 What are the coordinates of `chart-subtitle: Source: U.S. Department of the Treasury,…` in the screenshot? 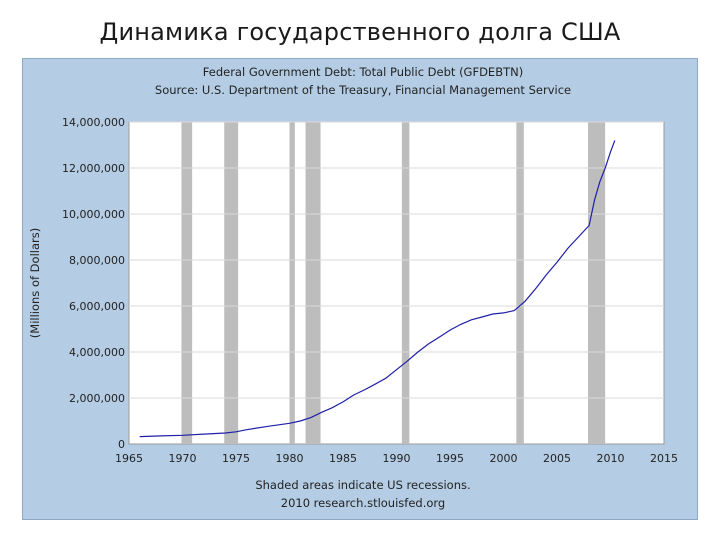 It's located at (363, 90).